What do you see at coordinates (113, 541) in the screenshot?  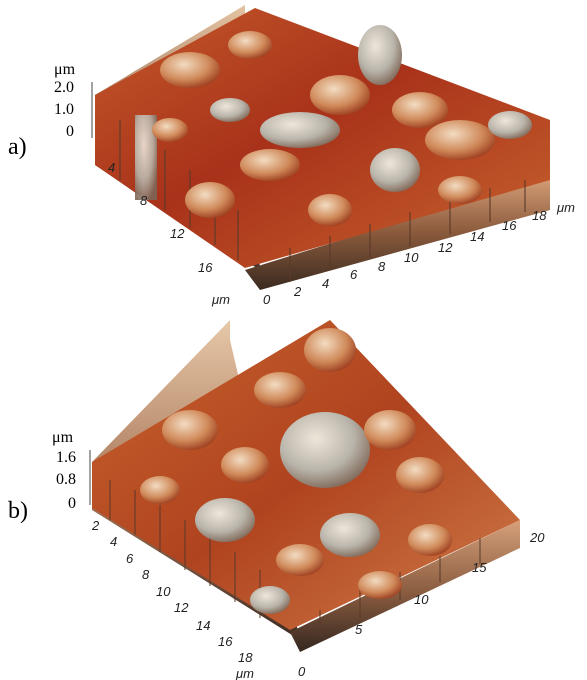 I see `panel-b-y-tick: 4` at bounding box center [113, 541].